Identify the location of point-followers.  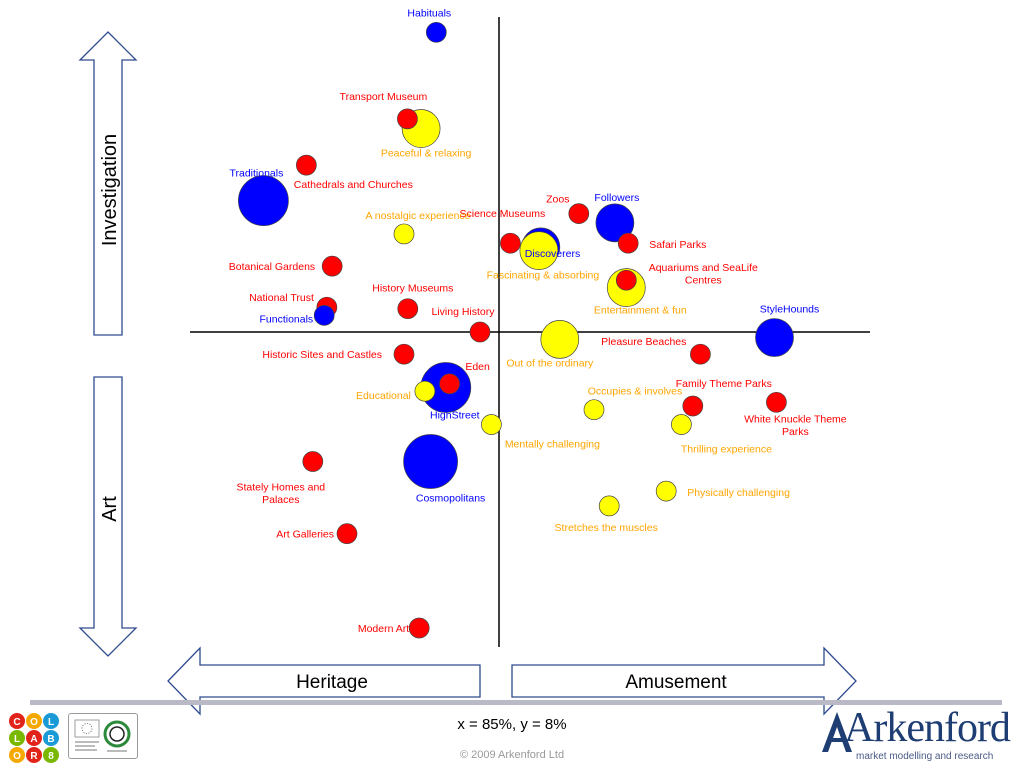
(615, 223).